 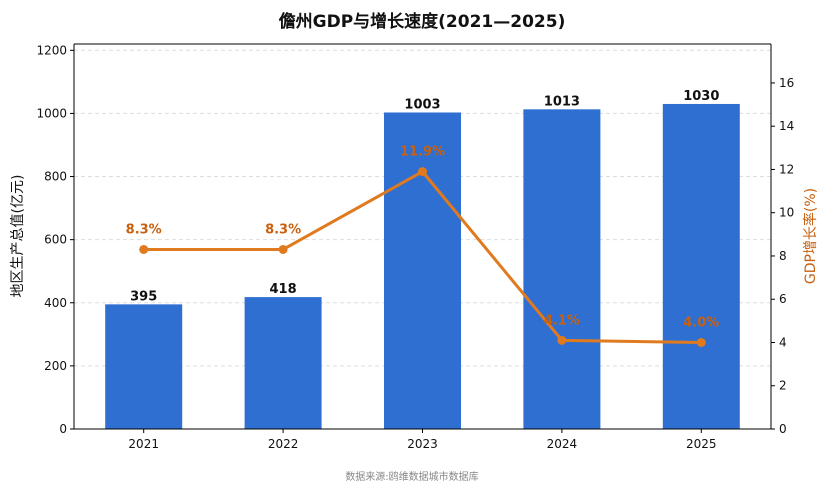 What do you see at coordinates (283, 444) in the screenshot?
I see `x-tick-label: 2022` at bounding box center [283, 444].